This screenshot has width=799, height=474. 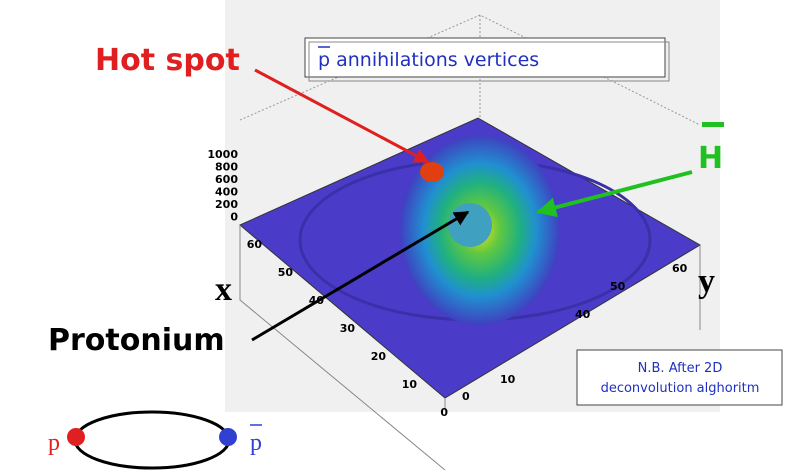 What do you see at coordinates (348, 328) in the screenshot?
I see `tick-label: 30` at bounding box center [348, 328].